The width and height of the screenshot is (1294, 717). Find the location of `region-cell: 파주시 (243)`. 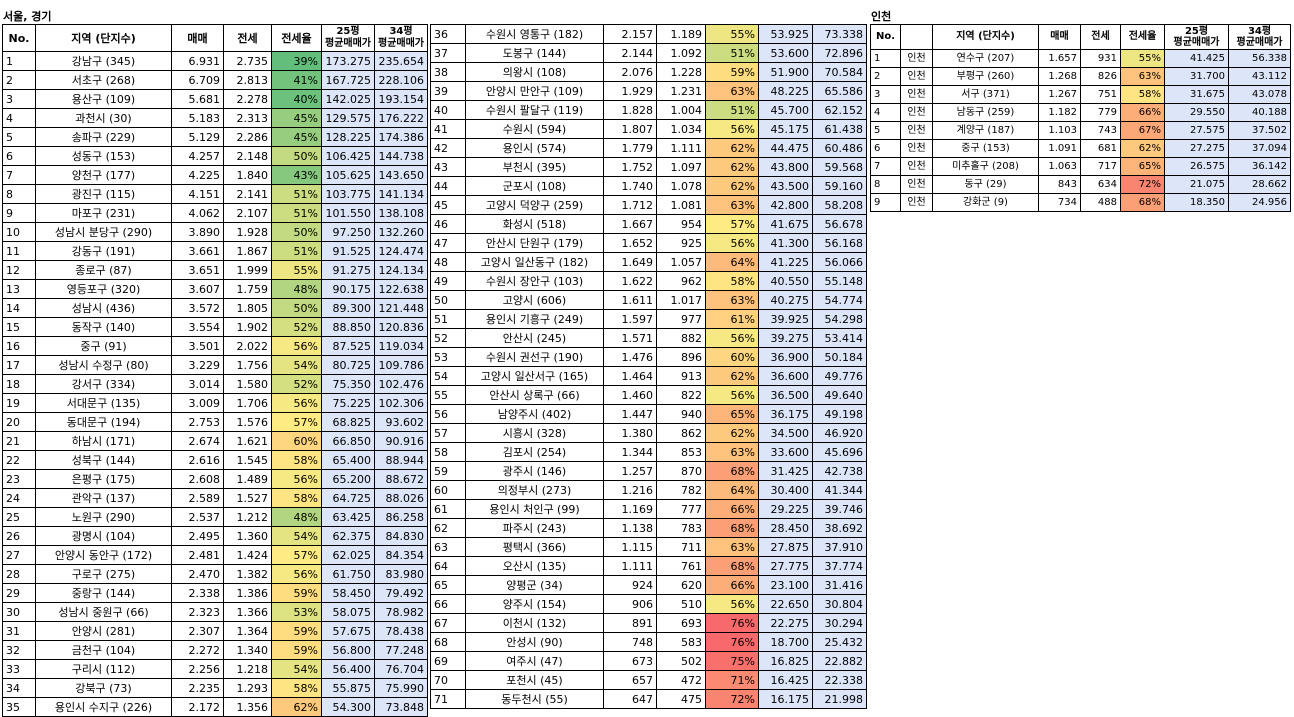

region-cell: 파주시 (243) is located at coordinates (534, 528).